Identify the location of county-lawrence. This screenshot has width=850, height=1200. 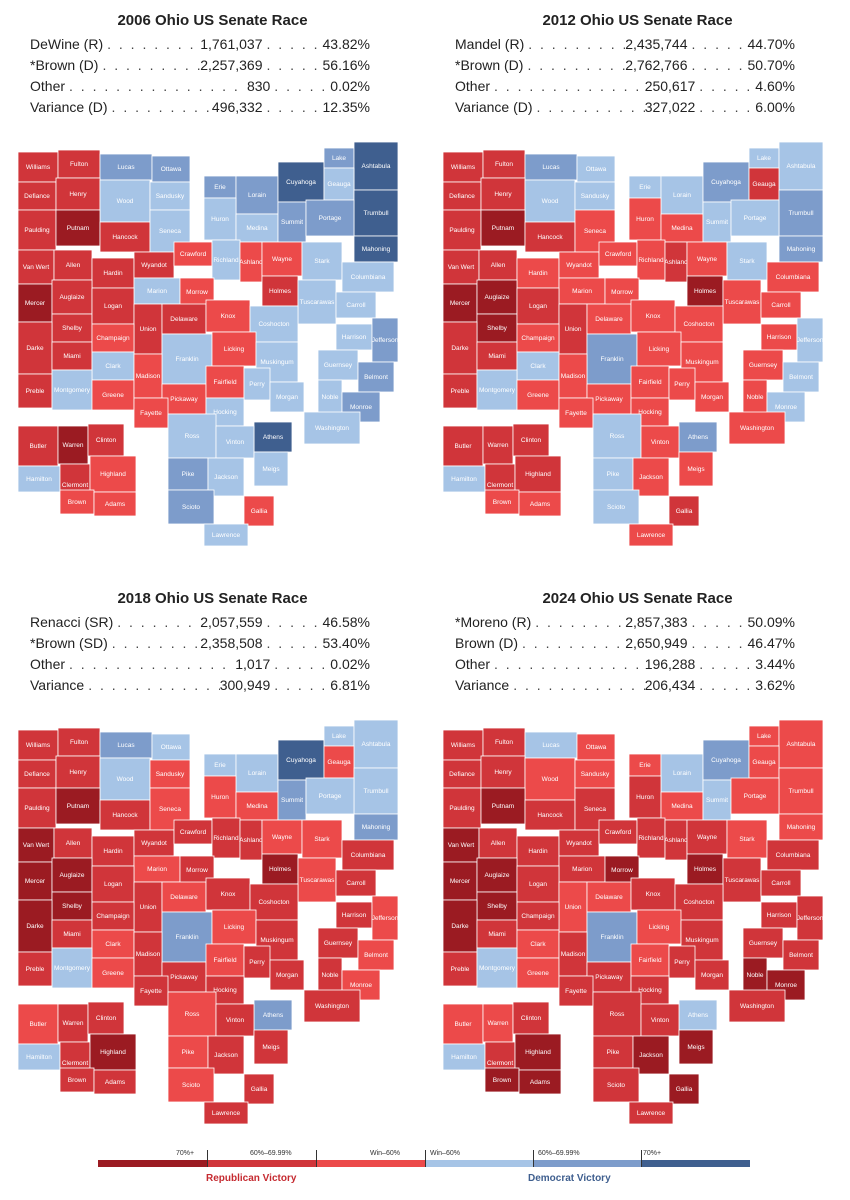
(651, 1113).